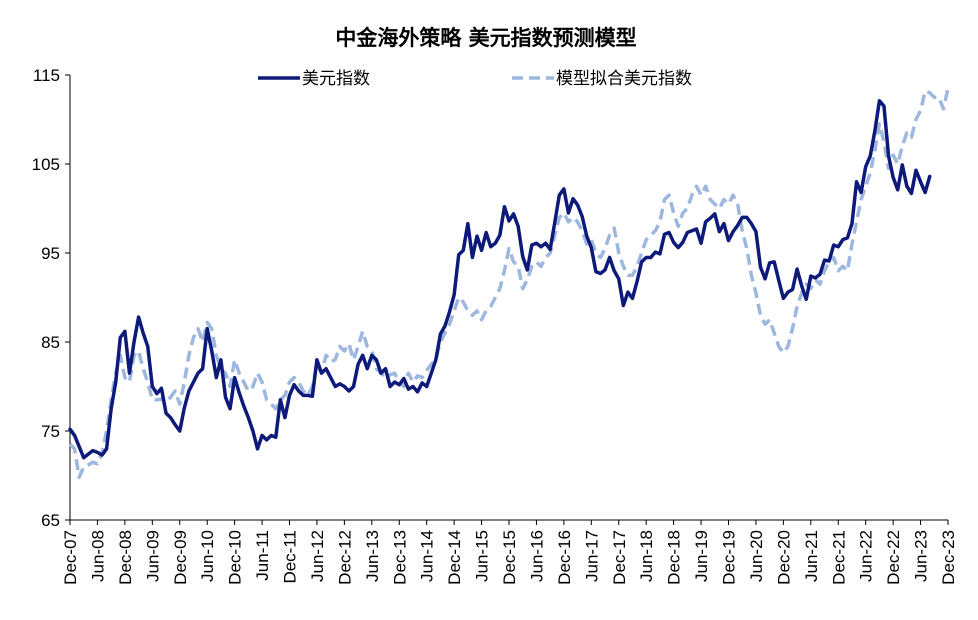  I want to click on y-tick-label: 105, so click(46, 164).